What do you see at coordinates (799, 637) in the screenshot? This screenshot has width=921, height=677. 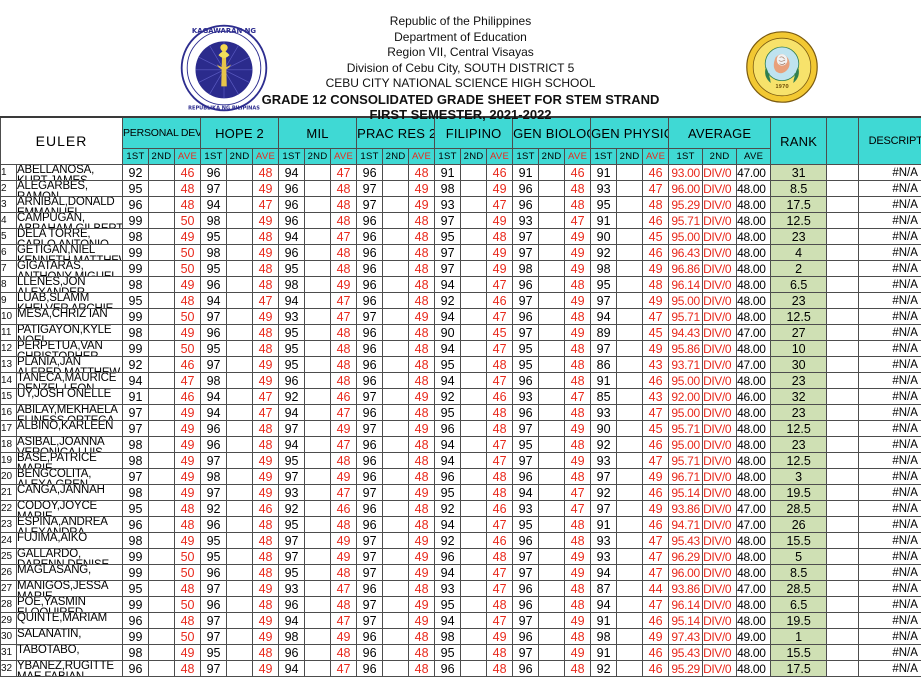 I see `rank-cell: 1` at bounding box center [799, 637].